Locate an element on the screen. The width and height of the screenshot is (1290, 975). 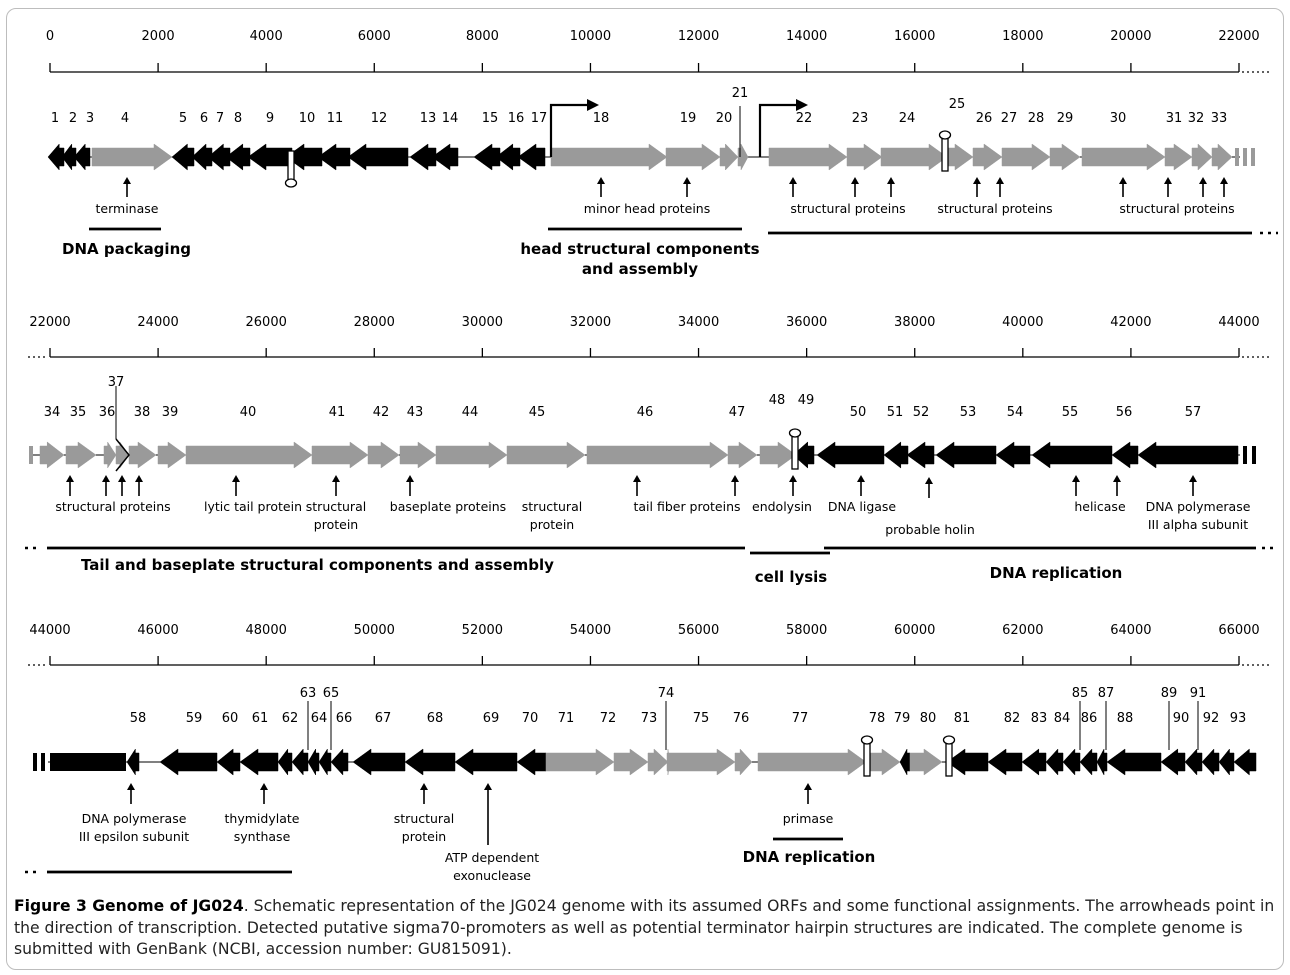
panel1-tick-label: 0 is located at coordinates (50, 36).